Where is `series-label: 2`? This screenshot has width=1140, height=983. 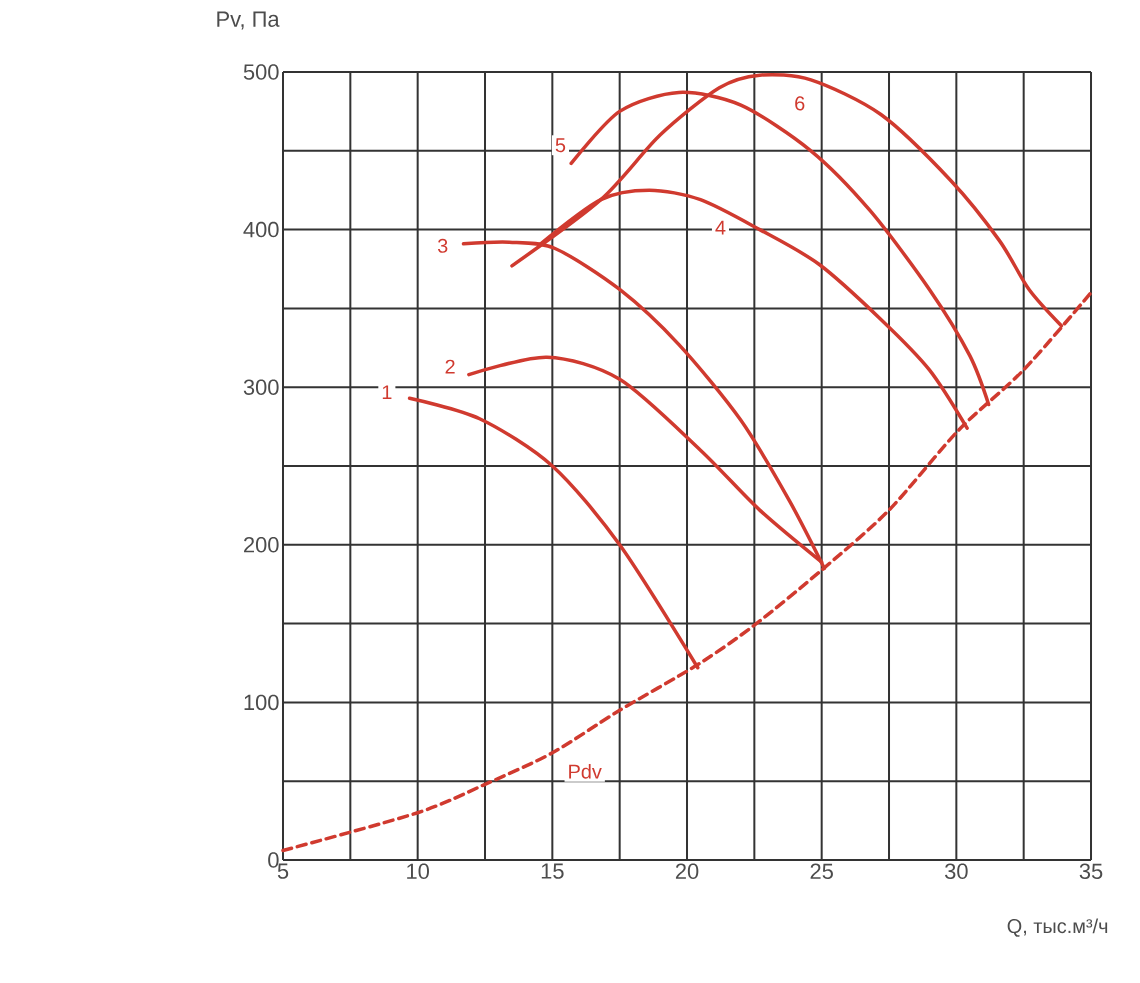
series-label: 2 is located at coordinates (450, 366).